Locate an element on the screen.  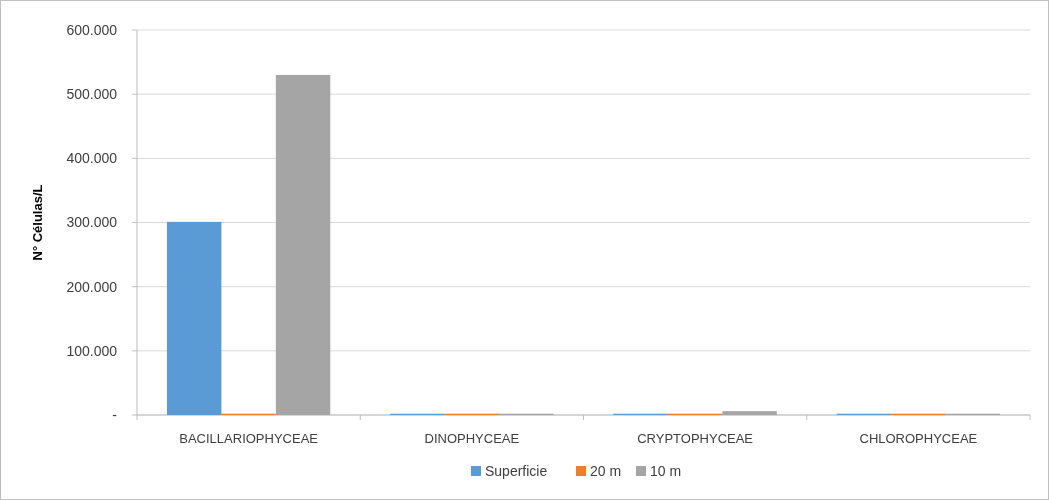
y-tick-label: - is located at coordinates (115, 414).